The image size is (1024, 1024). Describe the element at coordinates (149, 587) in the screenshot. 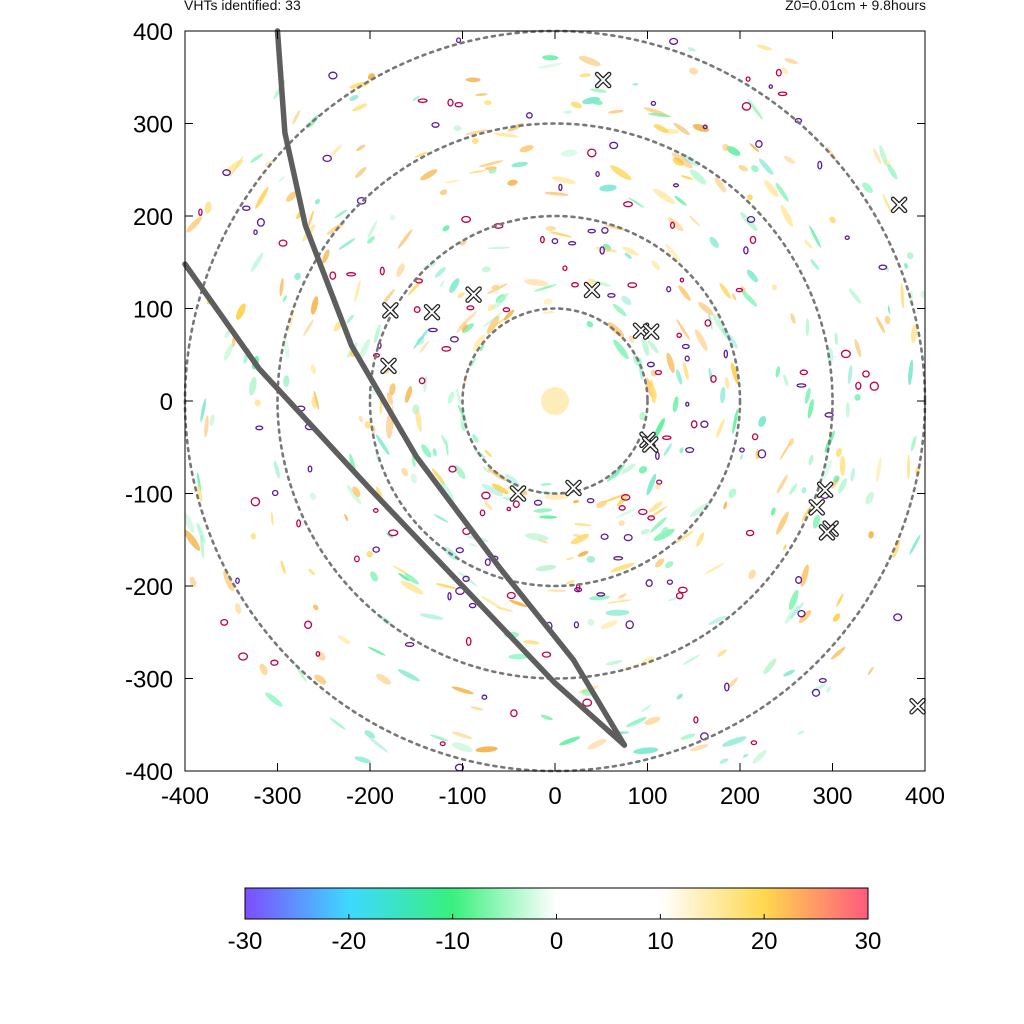

I see `y-tick-label: -200` at that location.